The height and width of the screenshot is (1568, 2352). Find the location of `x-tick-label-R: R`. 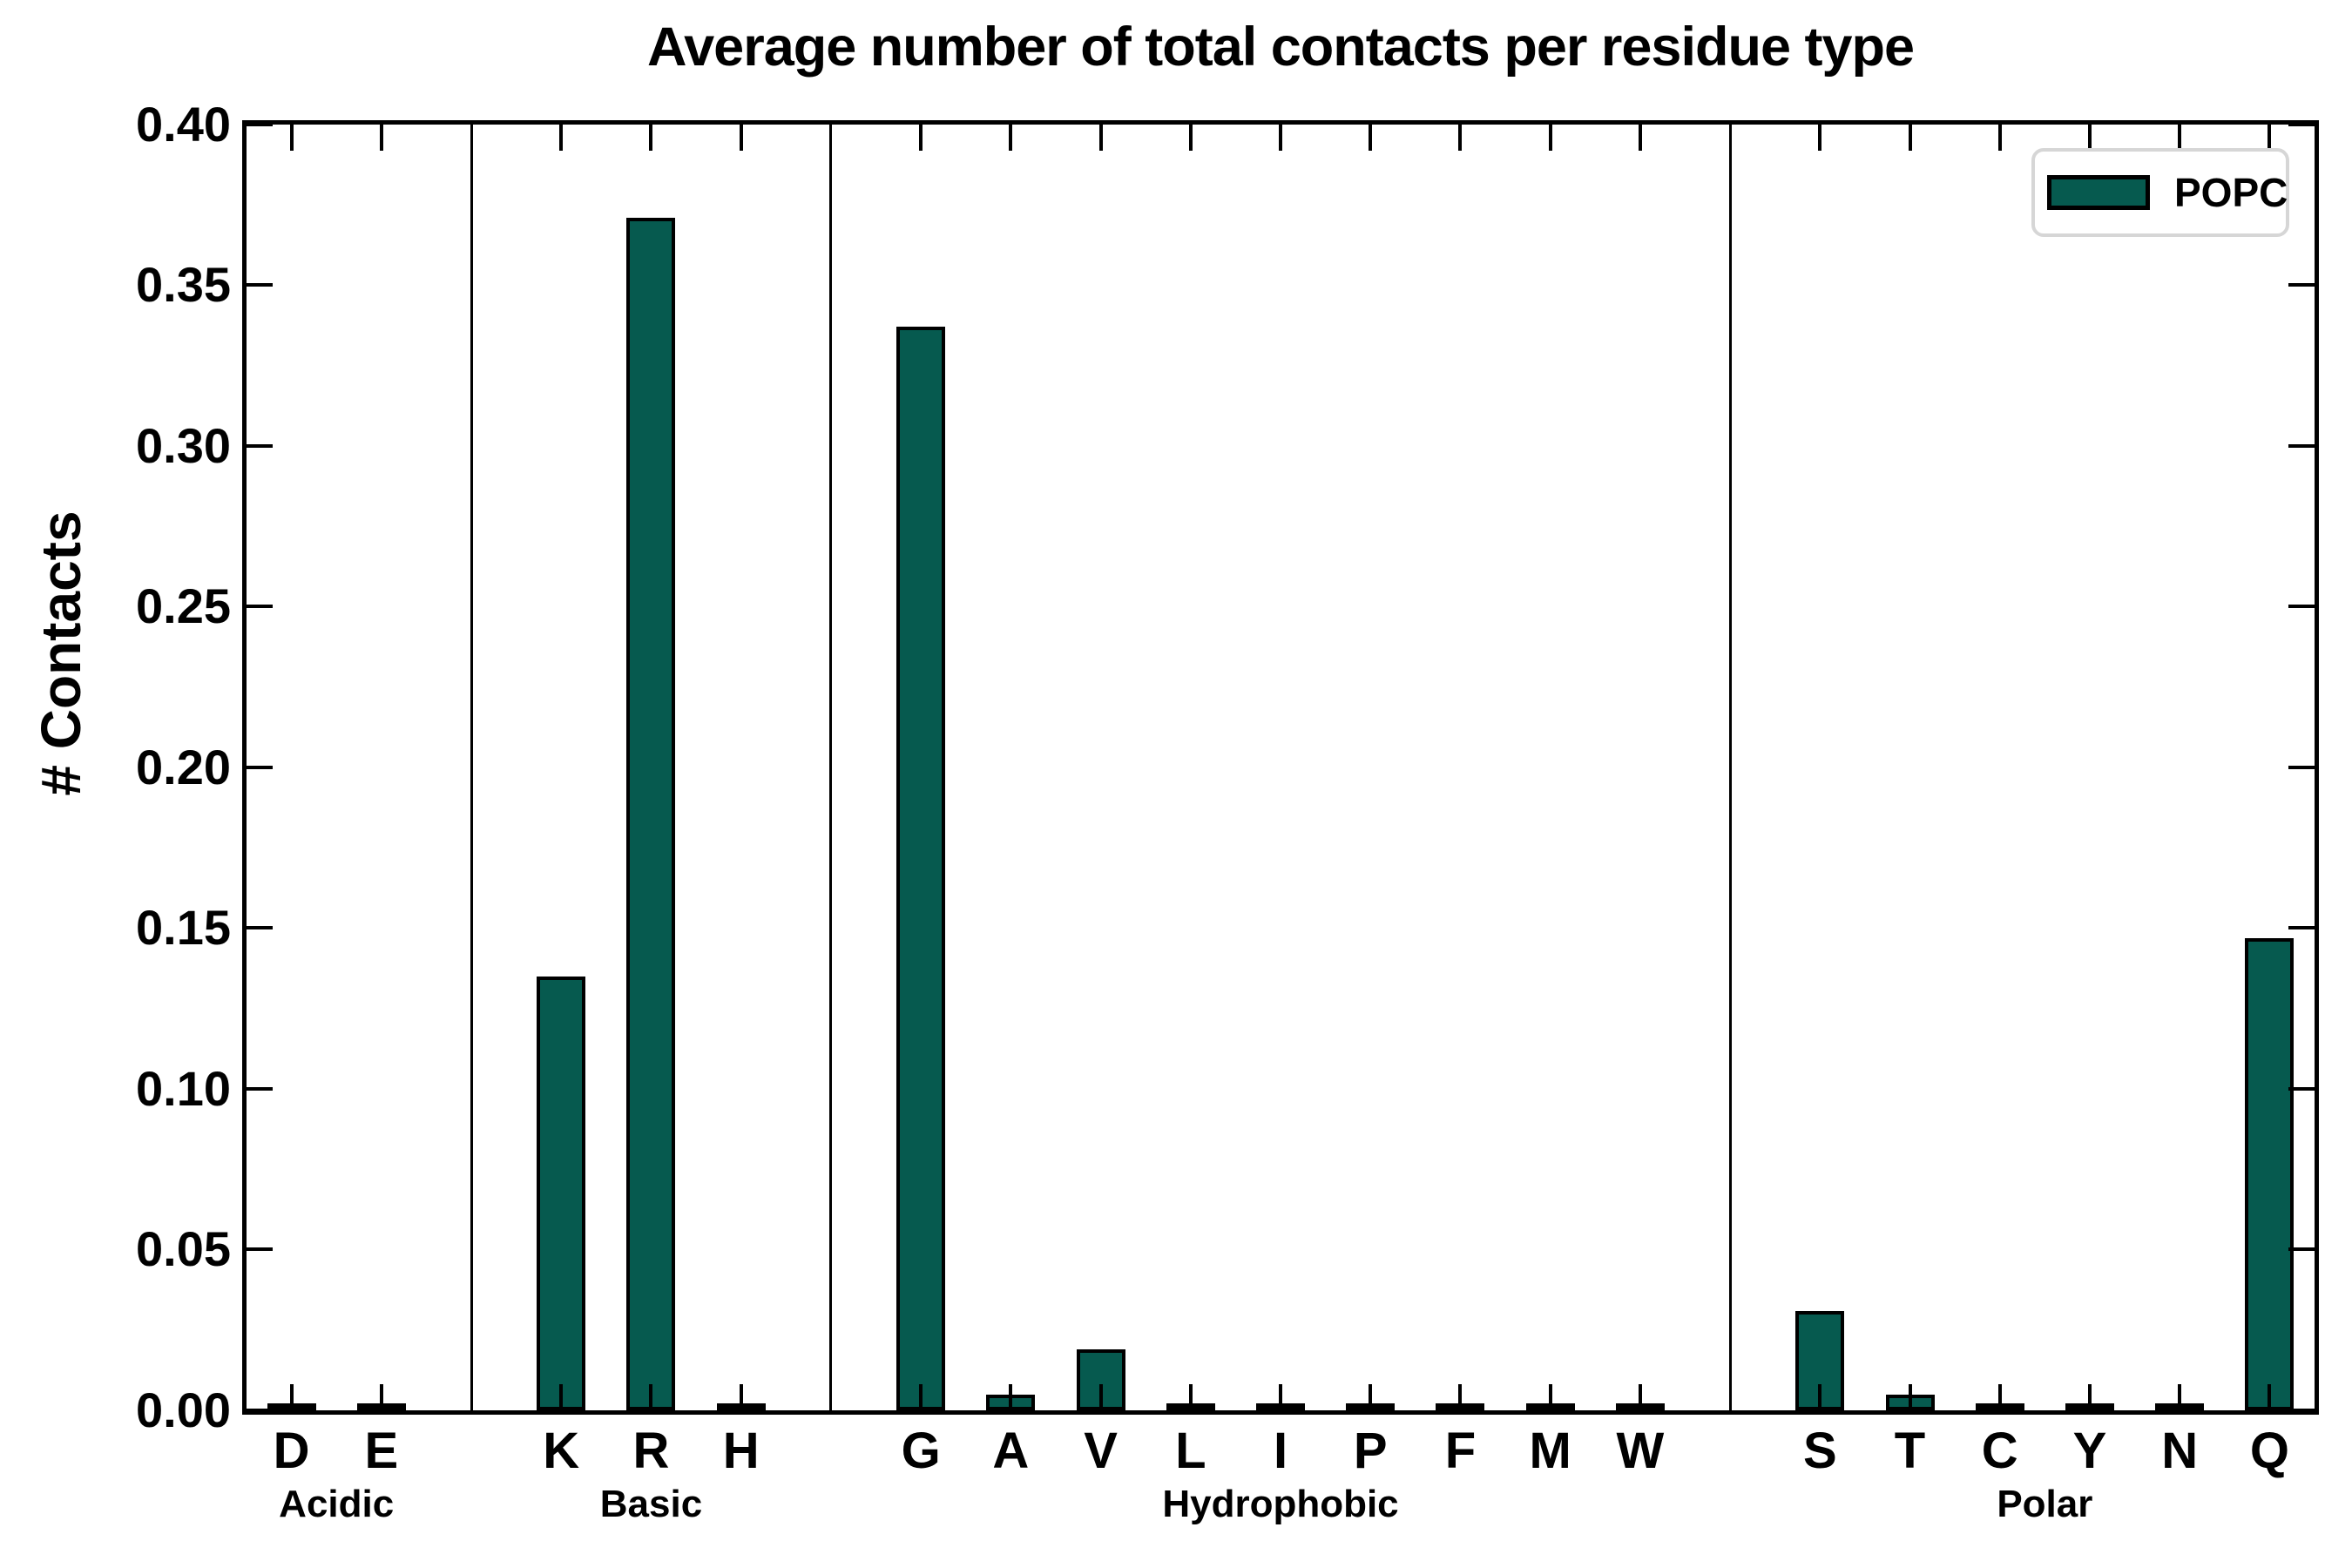

x-tick-label-R: R is located at coordinates (651, 1451).